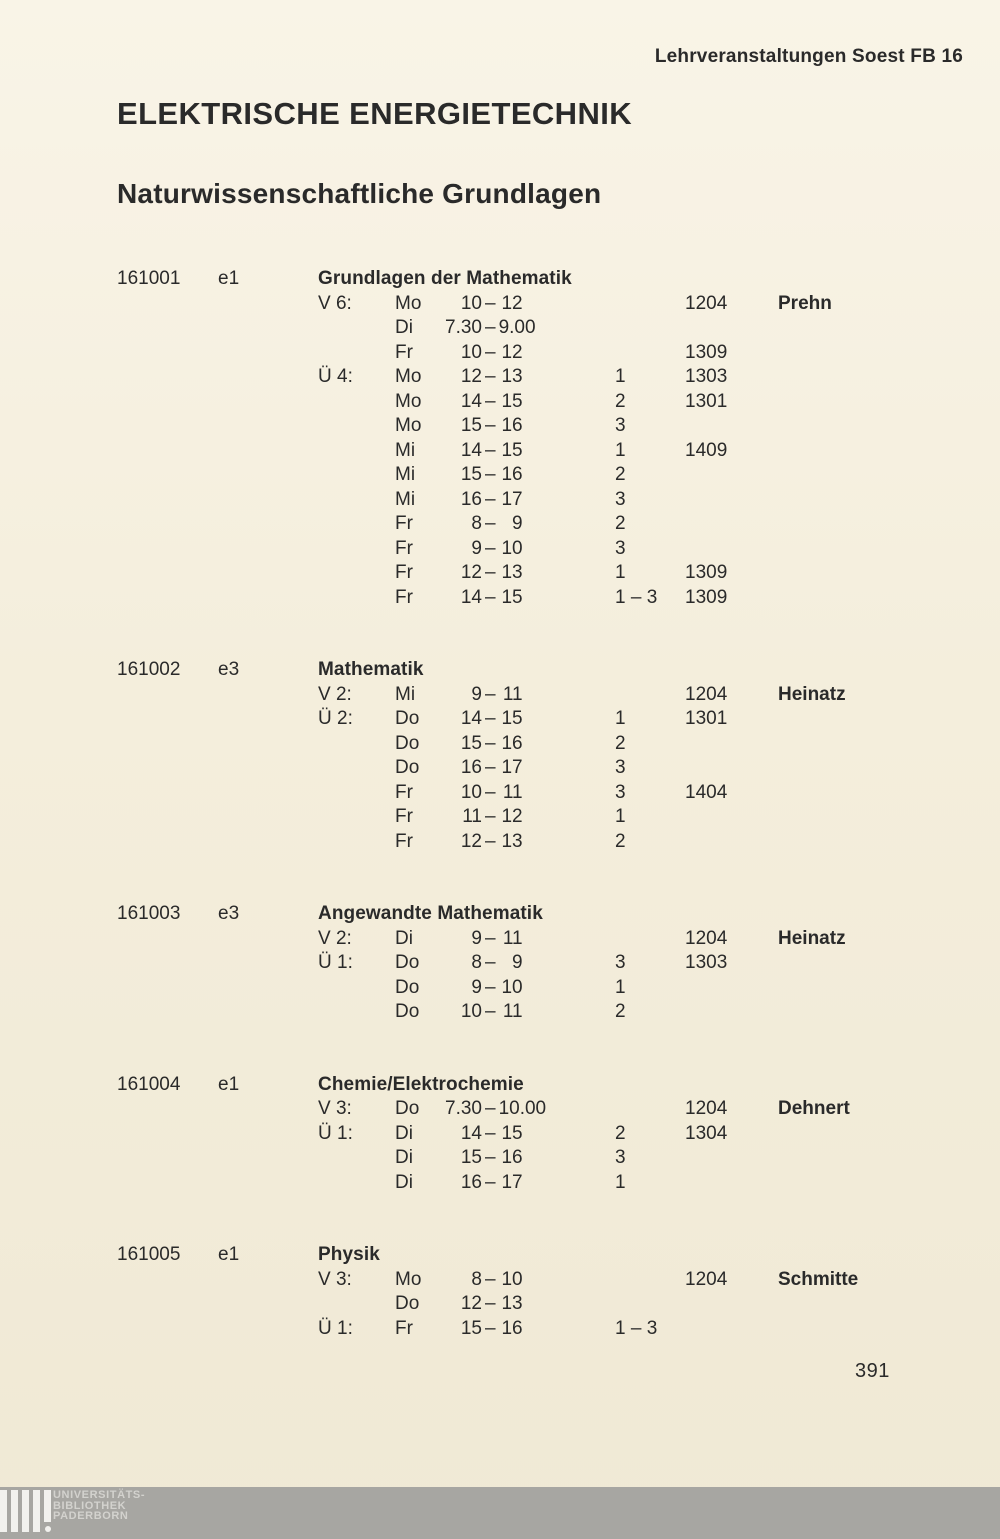  What do you see at coordinates (706, 597) in the screenshot?
I see `session-room: 1309` at bounding box center [706, 597].